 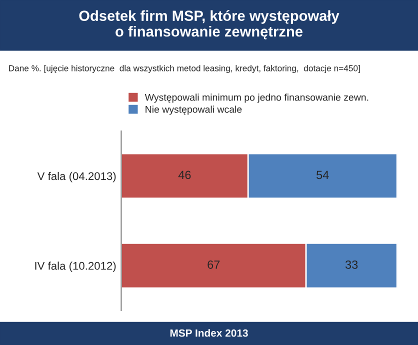 What do you see at coordinates (184, 69) in the screenshot?
I see `chart-subtitle: Dane %. [ujęcie historyczne dla wszystkich metod leasing, kredyt, faktoring, dotacje n=450]` at bounding box center [184, 69].